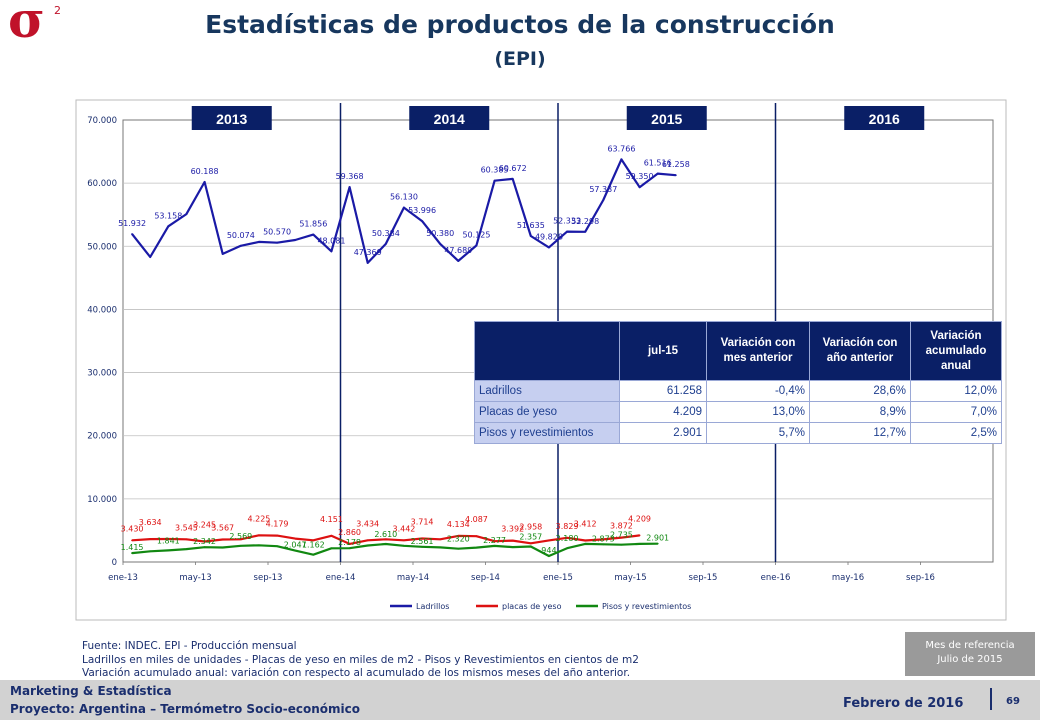  What do you see at coordinates (585, 221) in the screenshot?
I see `data-label: 52.298` at bounding box center [585, 221].